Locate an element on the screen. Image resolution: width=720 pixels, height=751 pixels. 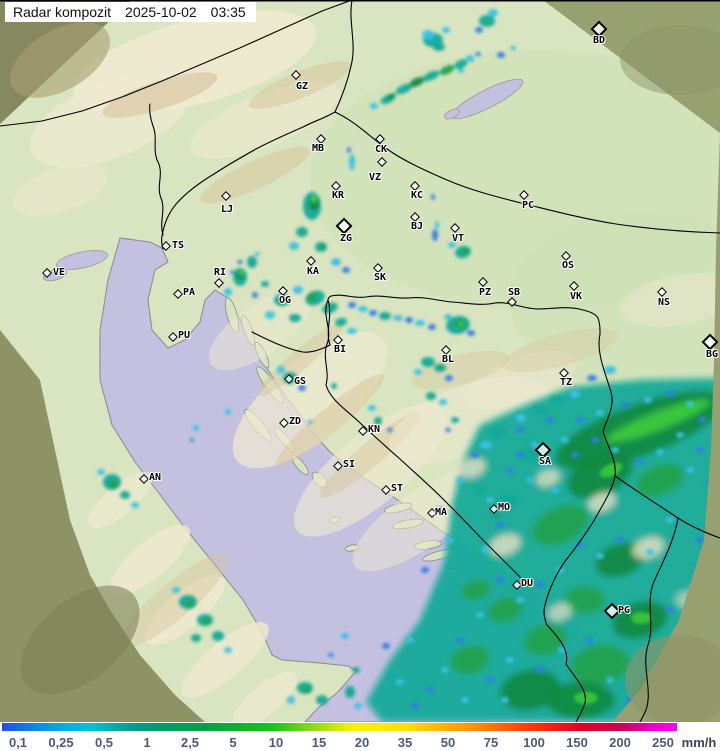
title-bar: Radar kompozit 2025-10-02 03:35 is located at coordinates (130, 12).